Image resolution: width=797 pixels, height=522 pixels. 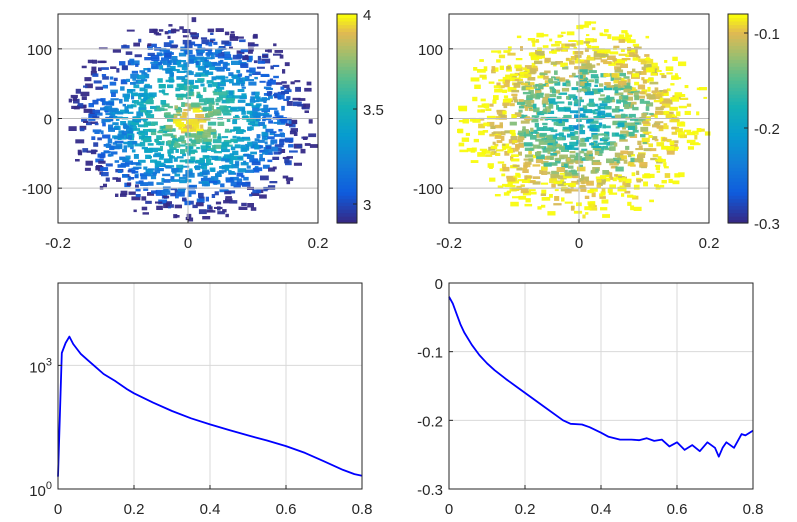 What do you see at coordinates (584, 120) in the screenshot?
I see `heatmap-cells` at bounding box center [584, 120].